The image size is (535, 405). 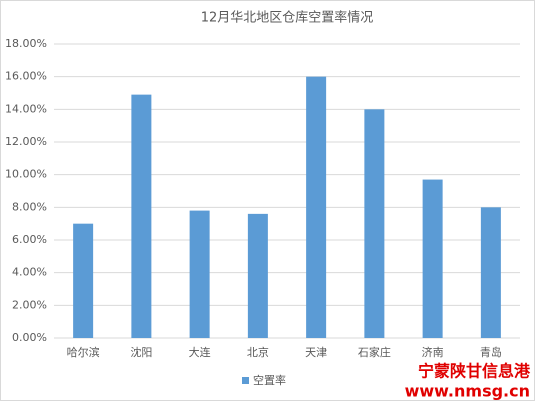 I want to click on y-tick-label: 12.00%, so click(x=26, y=141).